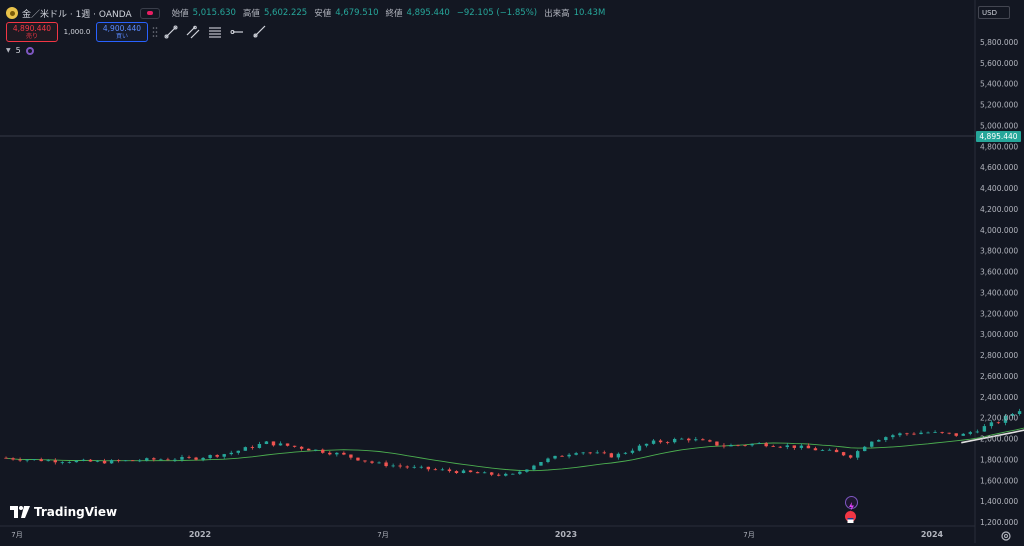 This screenshot has height=546, width=1024. What do you see at coordinates (850, 517) in the screenshot?
I see `event-calendar-icon` at bounding box center [850, 517].